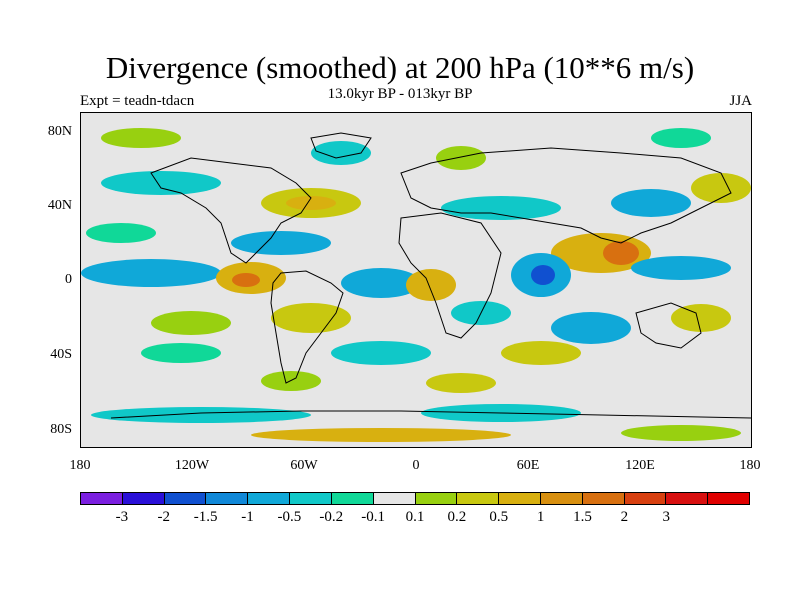 The height and width of the screenshot is (600, 800). What do you see at coordinates (416, 465) in the screenshot?
I see `lon-label: 0` at bounding box center [416, 465].